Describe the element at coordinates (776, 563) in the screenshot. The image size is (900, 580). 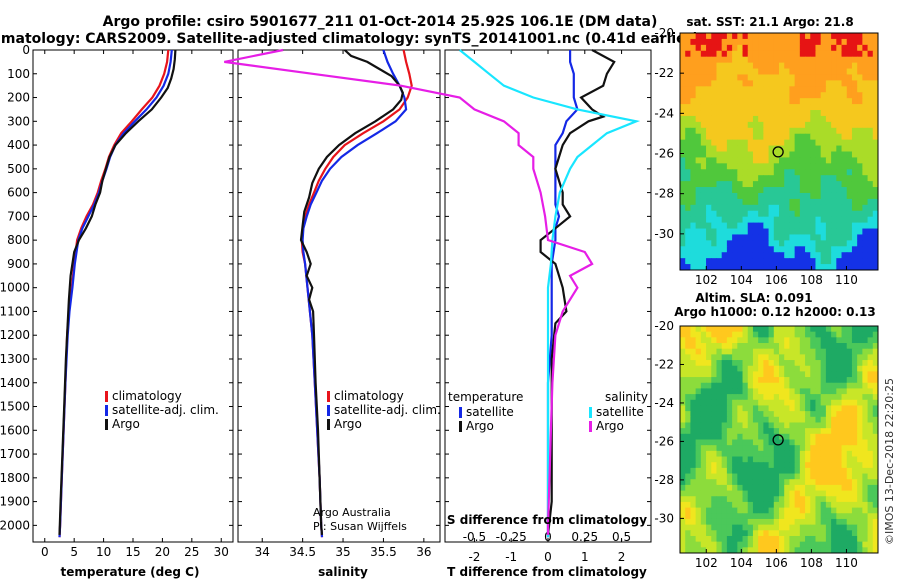
I see `map-x-tick-label: 106` at that location.